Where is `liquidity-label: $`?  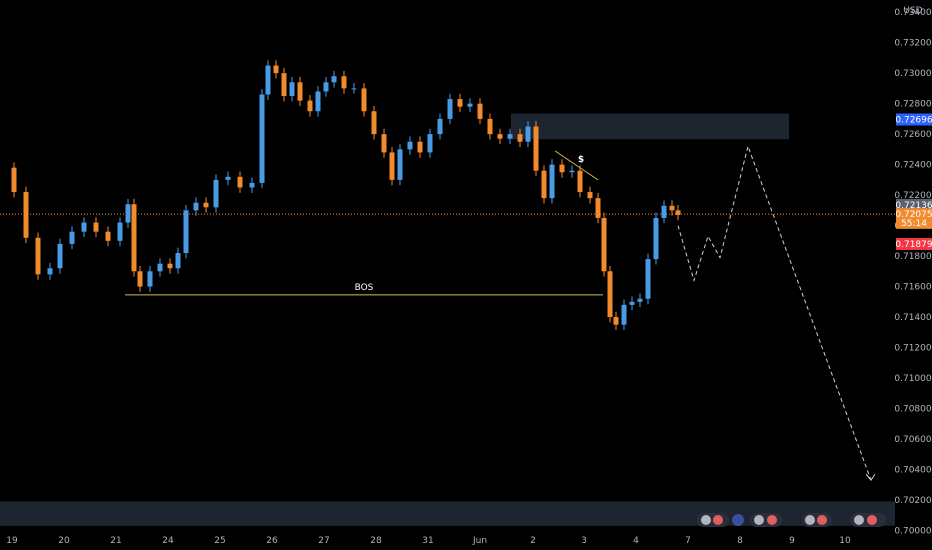 liquidity-label: $ is located at coordinates (581, 160).